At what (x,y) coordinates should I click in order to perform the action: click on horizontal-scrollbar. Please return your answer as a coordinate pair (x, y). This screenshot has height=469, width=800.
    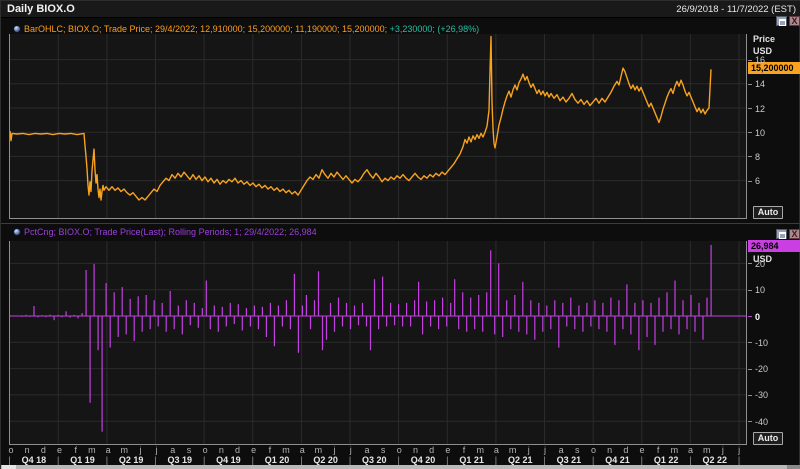
    Looking at the image, I should click on (400, 467).